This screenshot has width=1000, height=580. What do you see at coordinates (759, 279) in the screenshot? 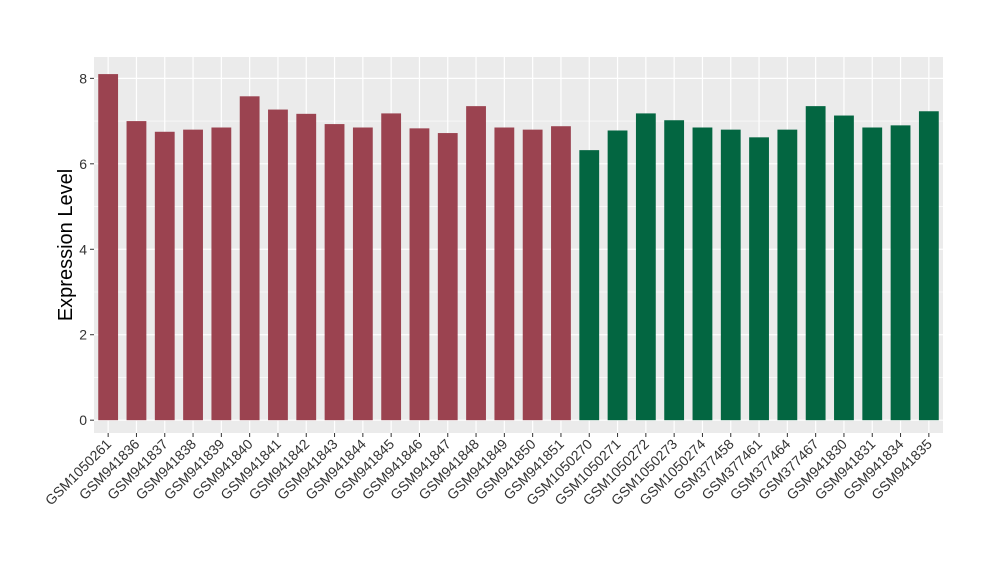
I see `bar-gsm377461` at bounding box center [759, 279].